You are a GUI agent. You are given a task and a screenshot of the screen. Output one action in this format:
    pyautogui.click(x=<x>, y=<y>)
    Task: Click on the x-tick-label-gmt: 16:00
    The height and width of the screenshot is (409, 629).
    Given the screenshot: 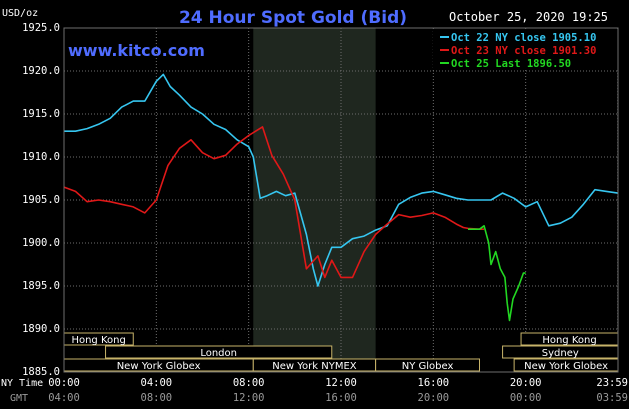 What is the action you would take?
    pyautogui.click(x=341, y=398)
    